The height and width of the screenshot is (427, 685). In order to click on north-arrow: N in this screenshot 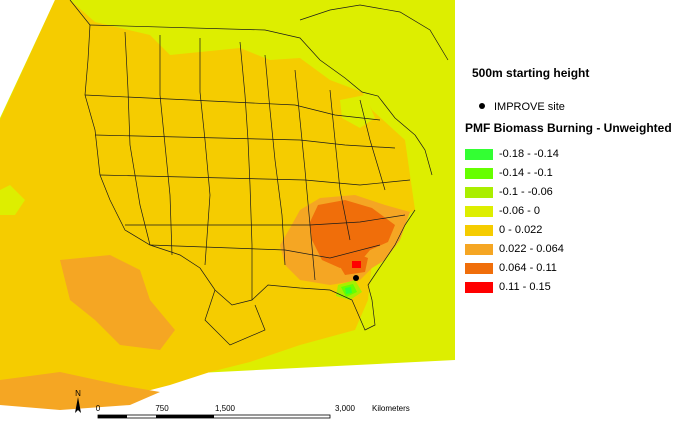, I will do `click(78, 401)`.